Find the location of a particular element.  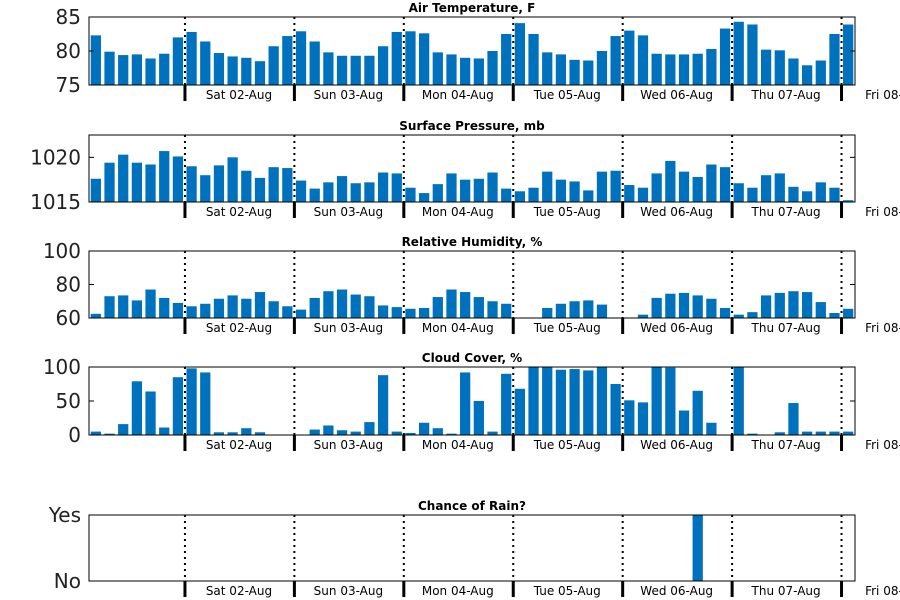

y-tick-label: 50 is located at coordinates (68, 401).